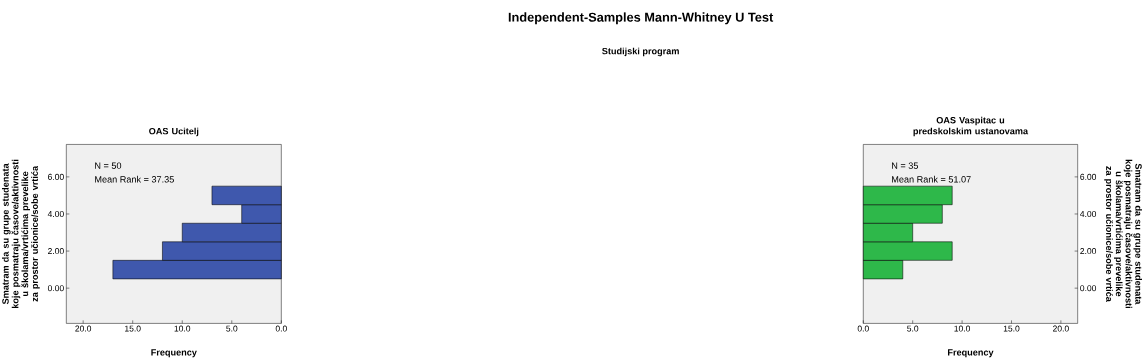 The width and height of the screenshot is (1144, 359). I want to click on text: Independent-Samples Mann-Whitney U Test, so click(641, 18).